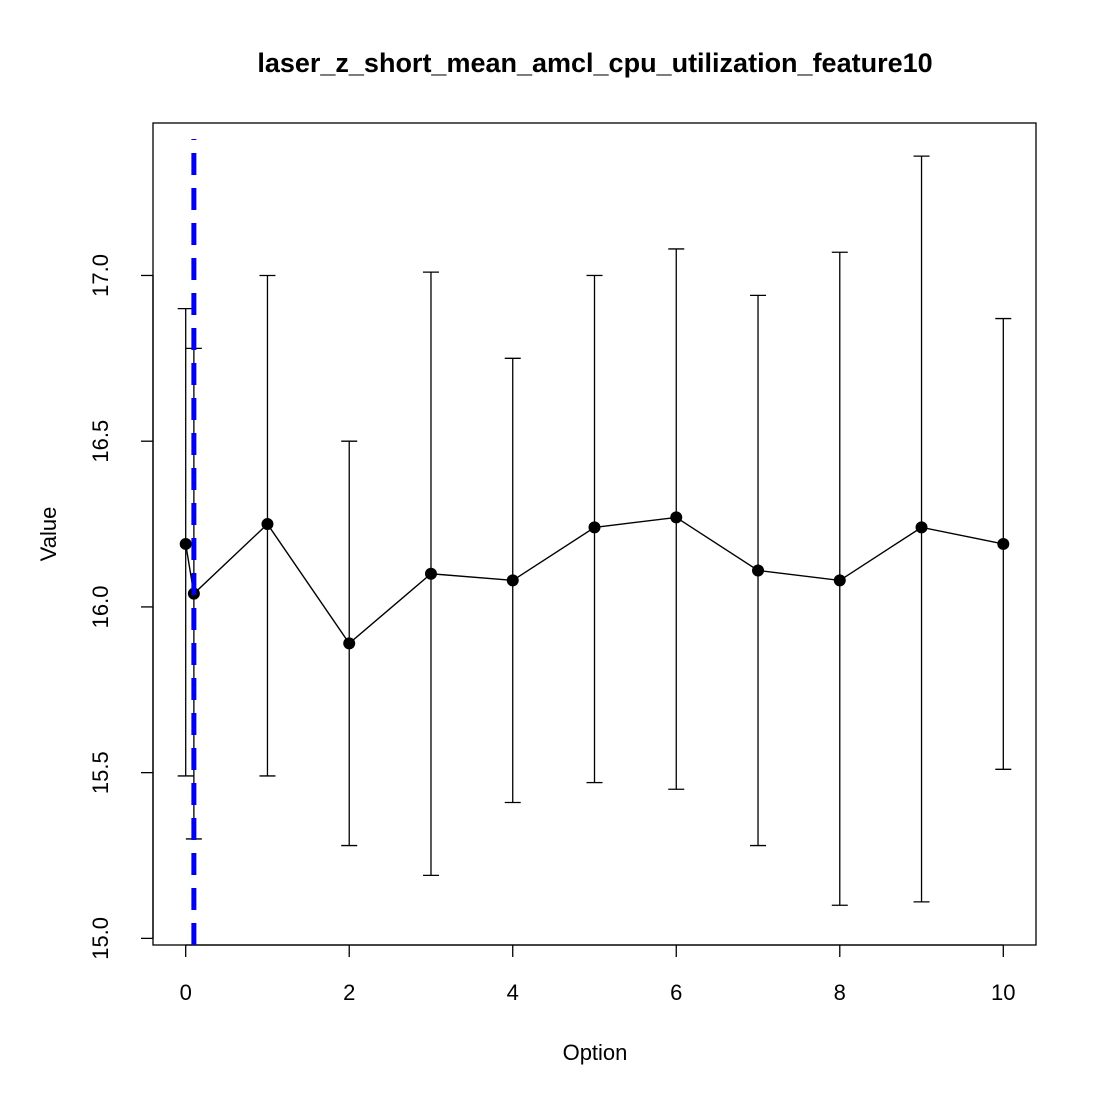 The image size is (1100, 1100). What do you see at coordinates (349, 992) in the screenshot?
I see `x-tick-label: 2` at bounding box center [349, 992].